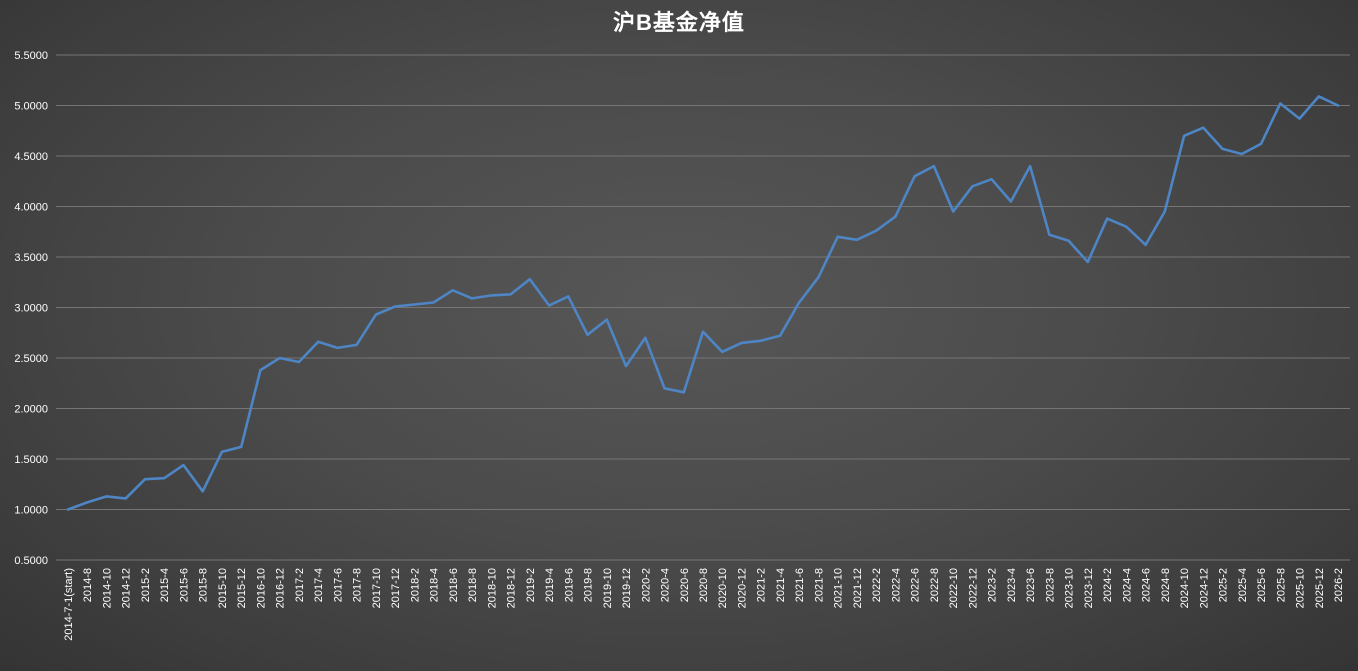 This screenshot has height=671, width=1358. I want to click on x-axis-label: 2023-4, so click(1012, 585).